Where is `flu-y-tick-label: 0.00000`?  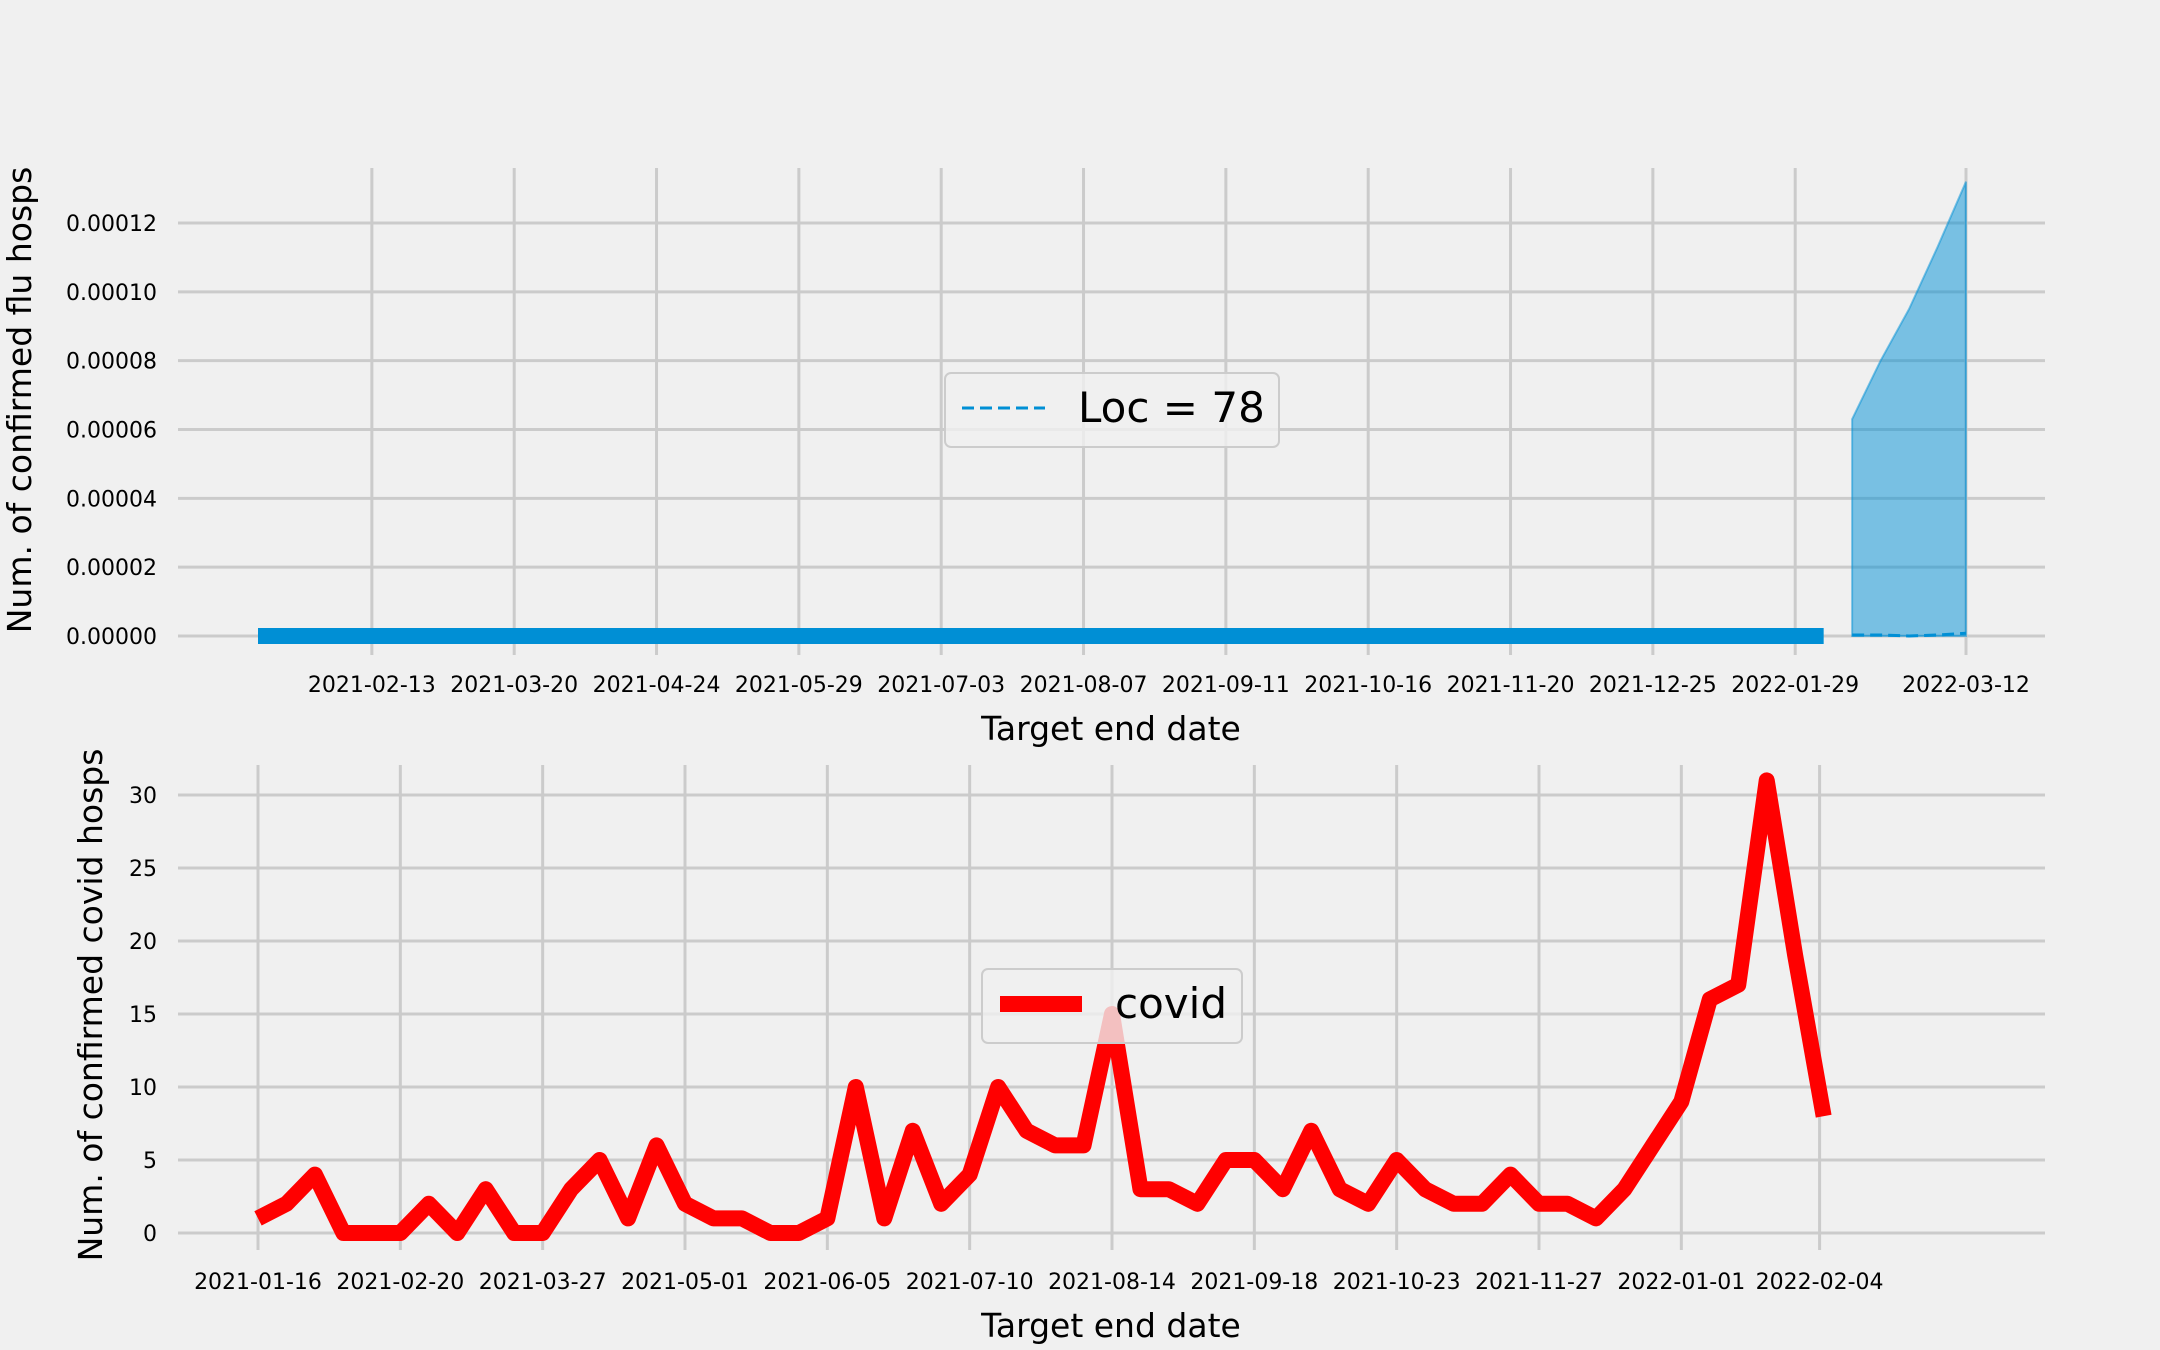 flu-y-tick-label: 0.00000 is located at coordinates (111, 637).